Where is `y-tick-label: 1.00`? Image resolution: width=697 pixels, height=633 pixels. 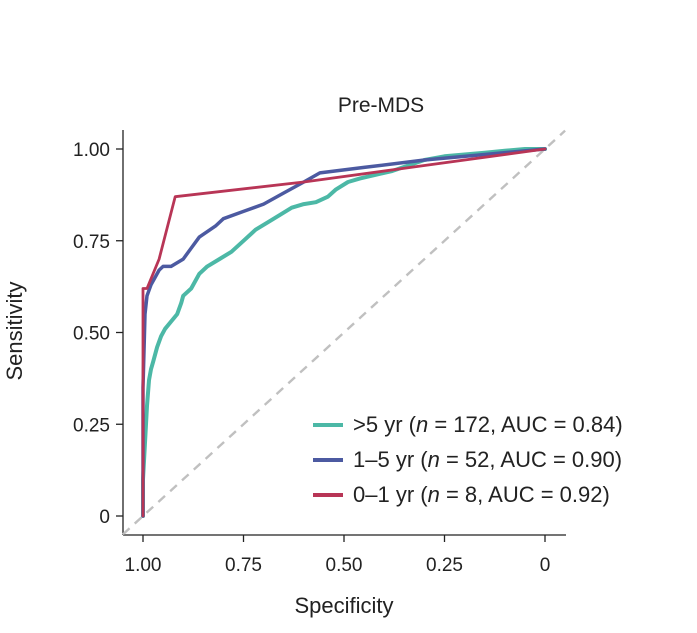
y-tick-label: 1.00 is located at coordinates (91, 150).